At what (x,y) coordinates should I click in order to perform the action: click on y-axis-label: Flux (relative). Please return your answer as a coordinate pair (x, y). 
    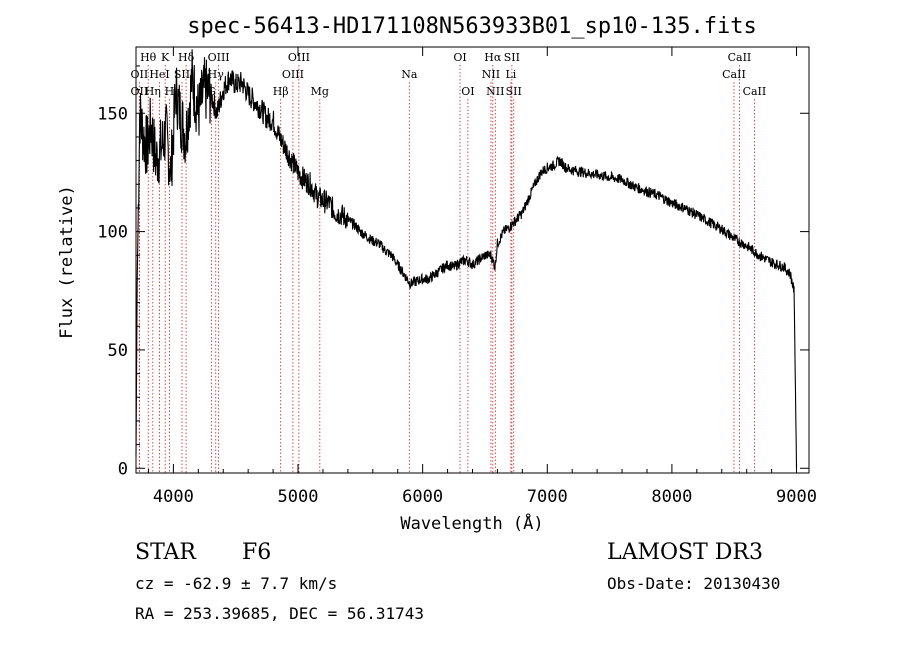
    Looking at the image, I should click on (67, 262).